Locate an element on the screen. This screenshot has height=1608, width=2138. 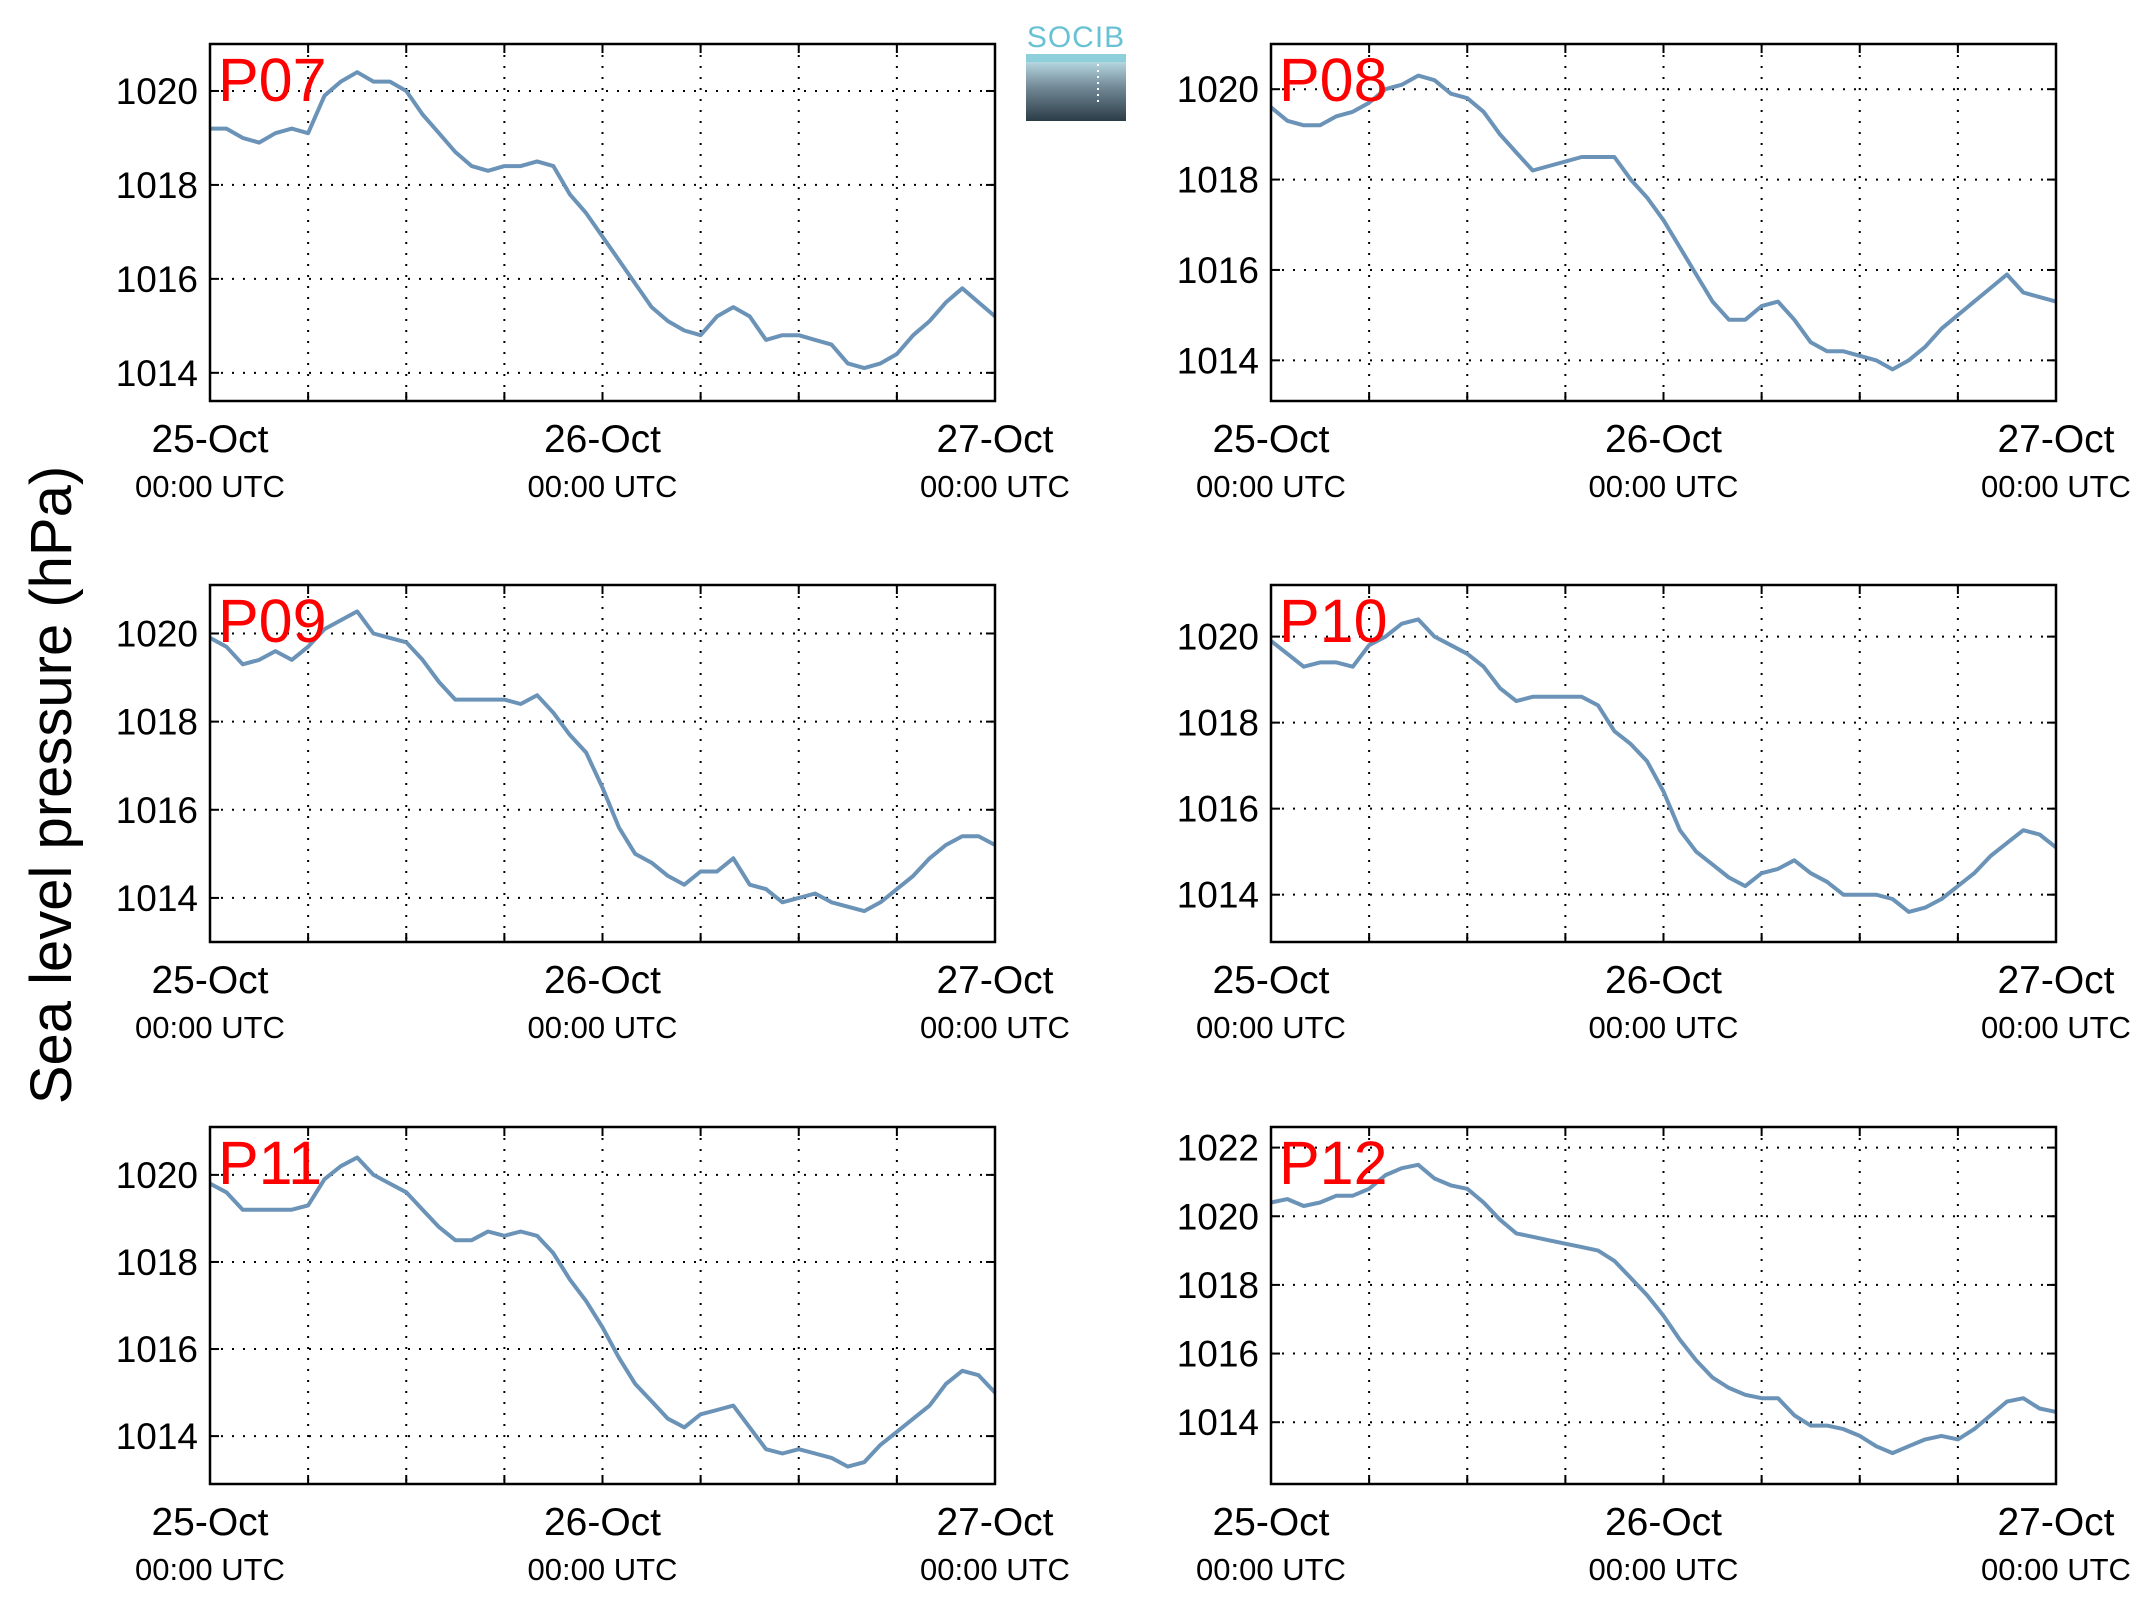
panel-label: P10 is located at coordinates (1333, 621).